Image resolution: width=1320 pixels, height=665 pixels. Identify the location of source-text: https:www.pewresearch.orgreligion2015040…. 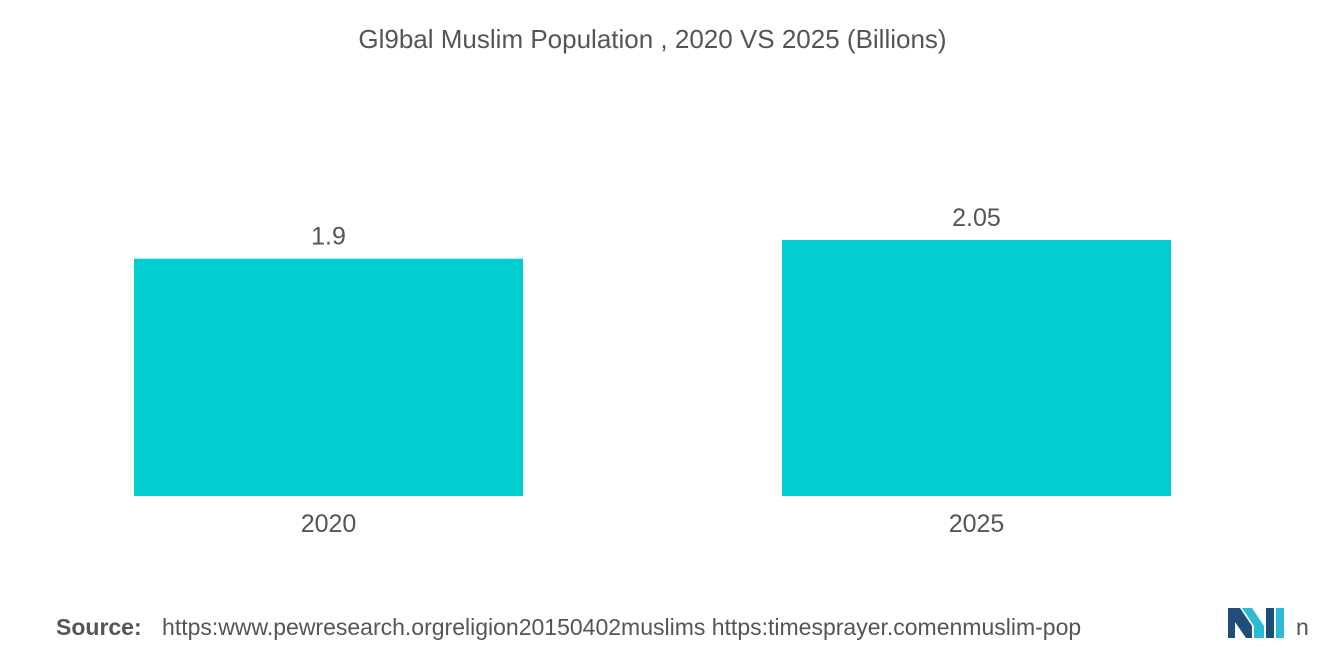
(622, 627).